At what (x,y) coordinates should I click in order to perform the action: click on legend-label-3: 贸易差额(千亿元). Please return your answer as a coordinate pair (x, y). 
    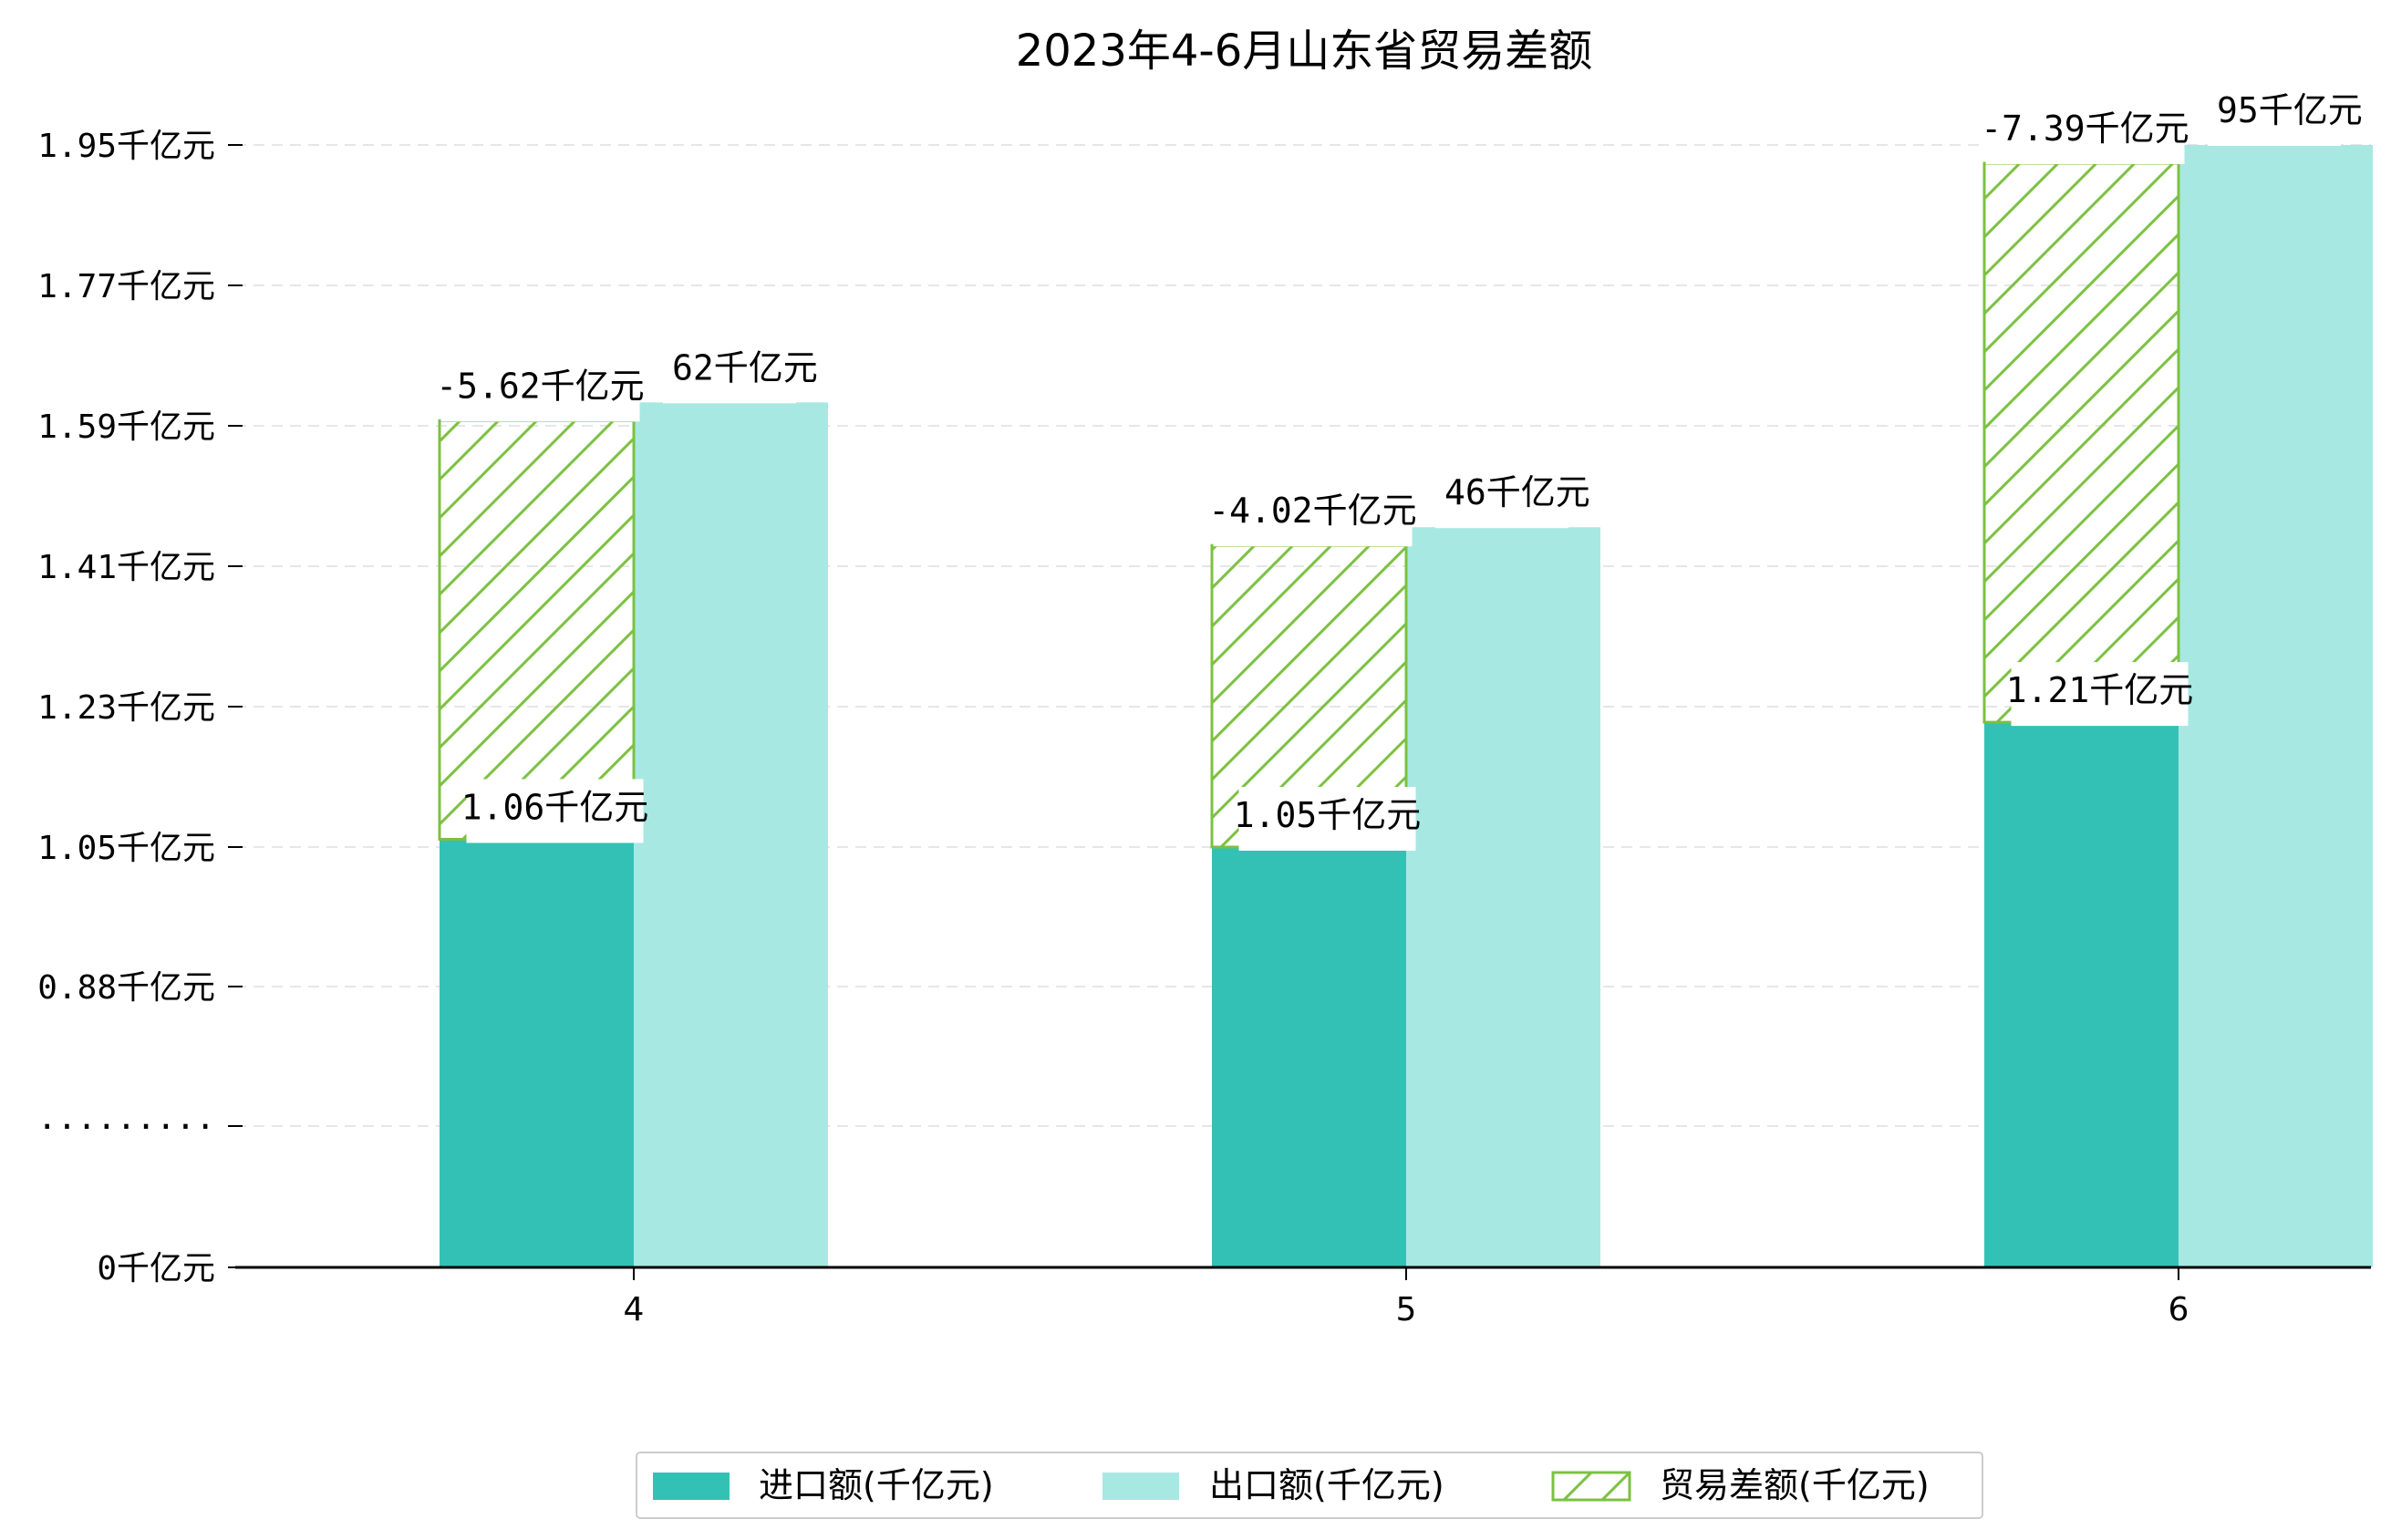
    Looking at the image, I should click on (1795, 1485).